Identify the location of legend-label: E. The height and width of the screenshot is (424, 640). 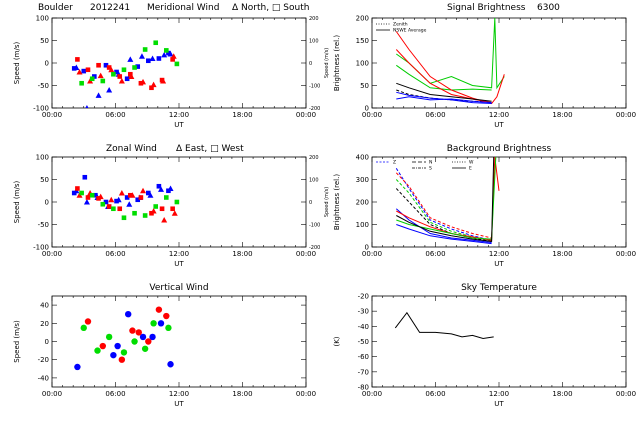
(470, 169).